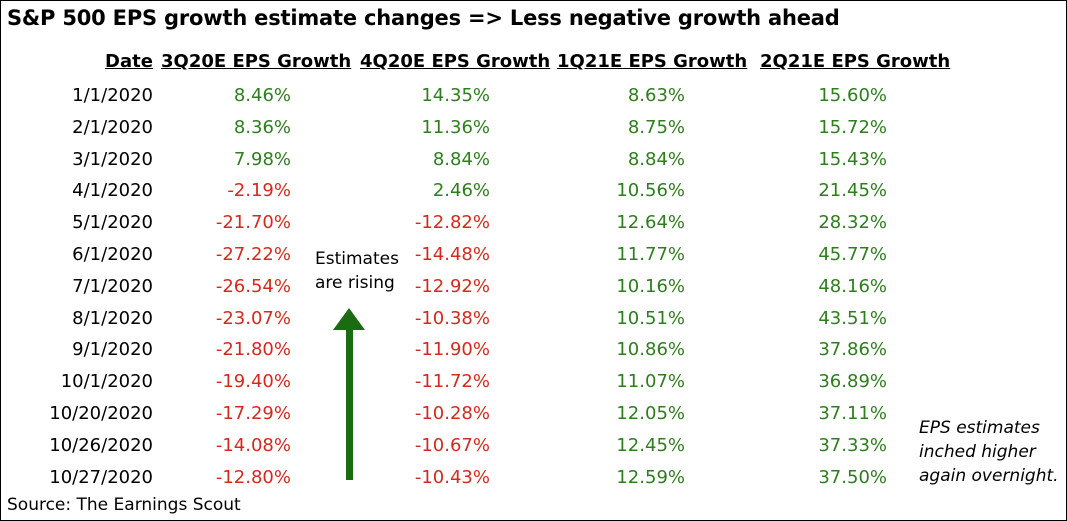 This screenshot has width=1067, height=521. Describe the element at coordinates (461, 191) in the screenshot. I see `value-cell: 2.46%` at that location.